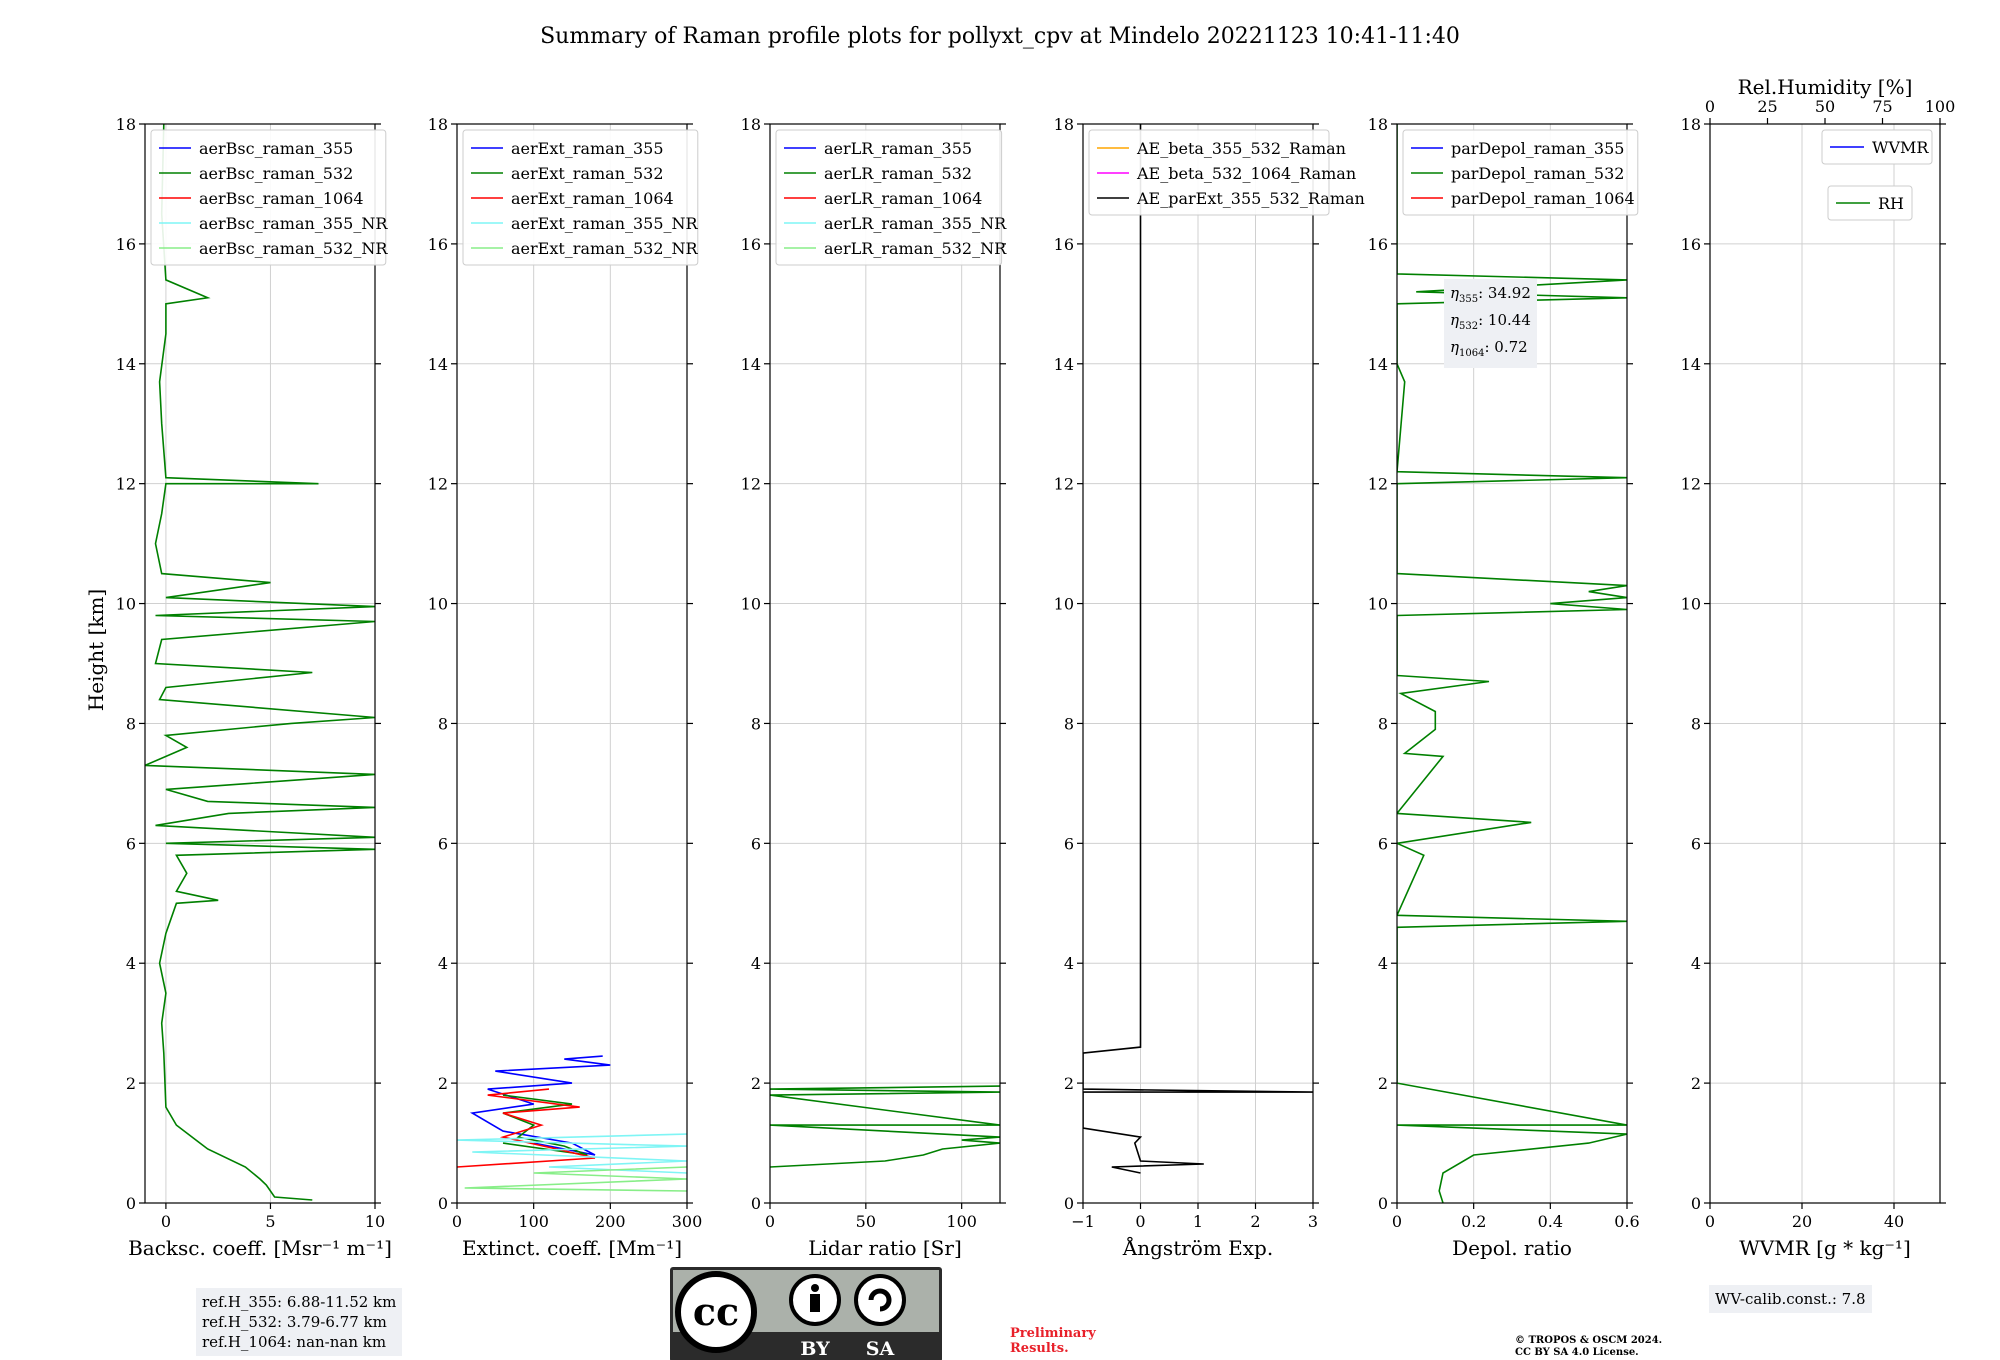 The height and width of the screenshot is (1360, 2000). What do you see at coordinates (880, 1349) in the screenshot?
I see `sa-label: SA` at bounding box center [880, 1349].